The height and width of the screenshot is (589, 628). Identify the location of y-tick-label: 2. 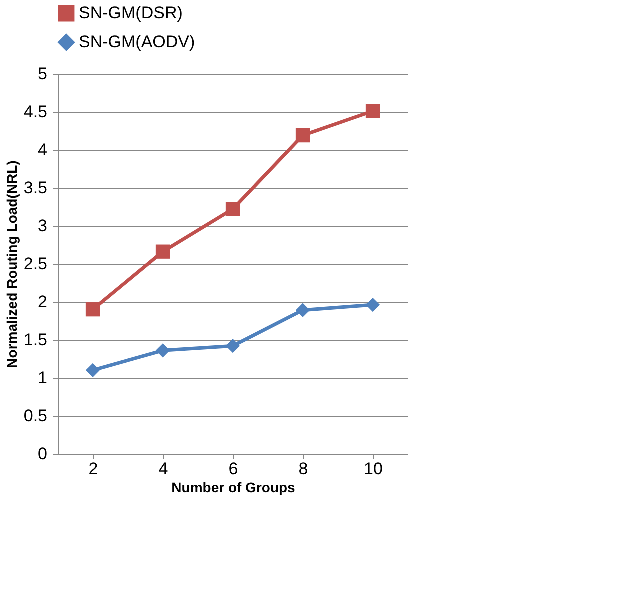
(43, 302).